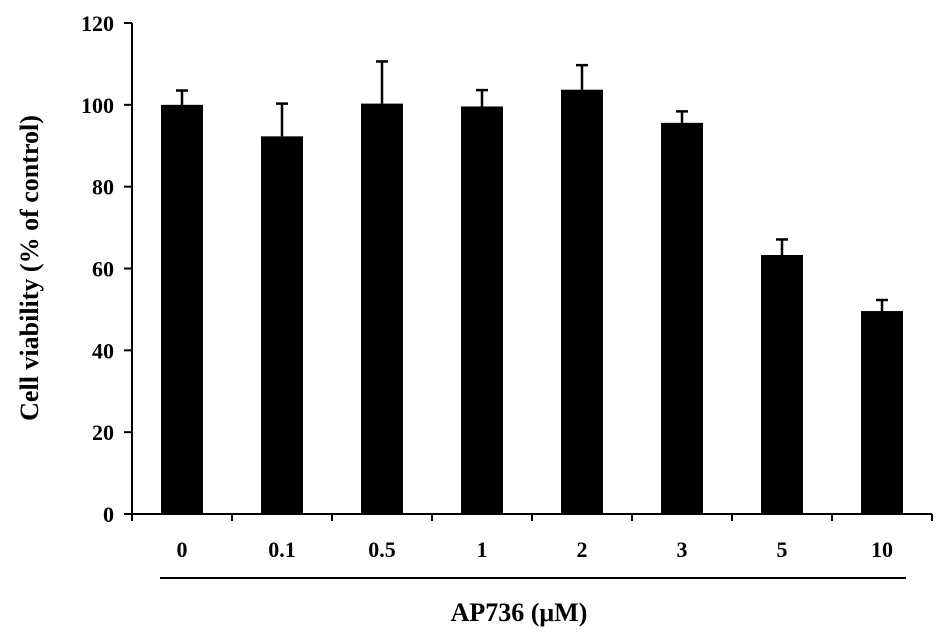 The image size is (945, 643). Describe the element at coordinates (97, 105) in the screenshot. I see `y-tick-label: 100` at that location.